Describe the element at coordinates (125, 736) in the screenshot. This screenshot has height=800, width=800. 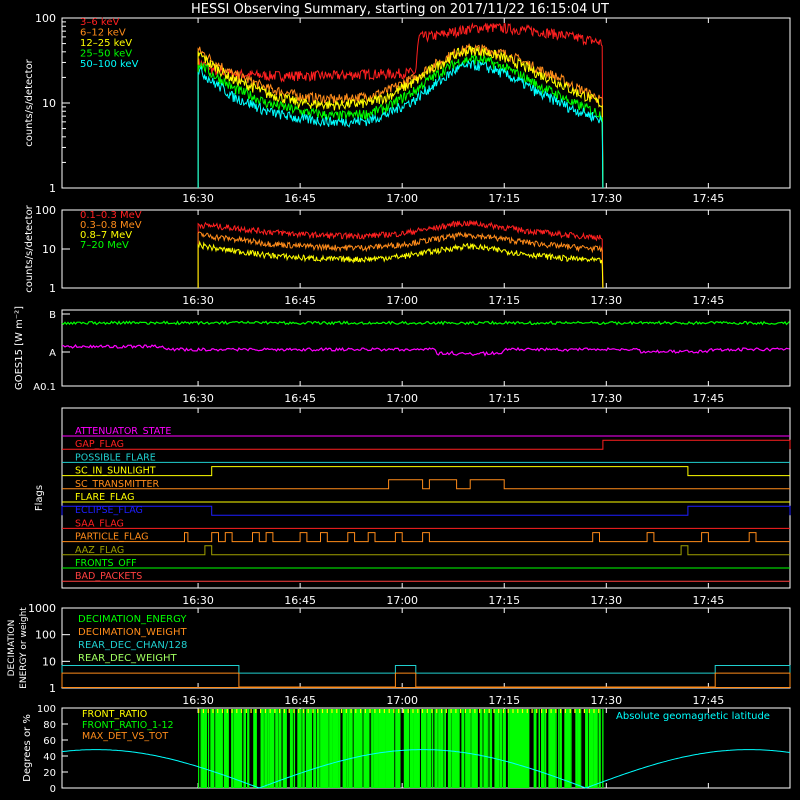
I see `ratio-legend-2: MAX_DET_VS_TOT` at that location.